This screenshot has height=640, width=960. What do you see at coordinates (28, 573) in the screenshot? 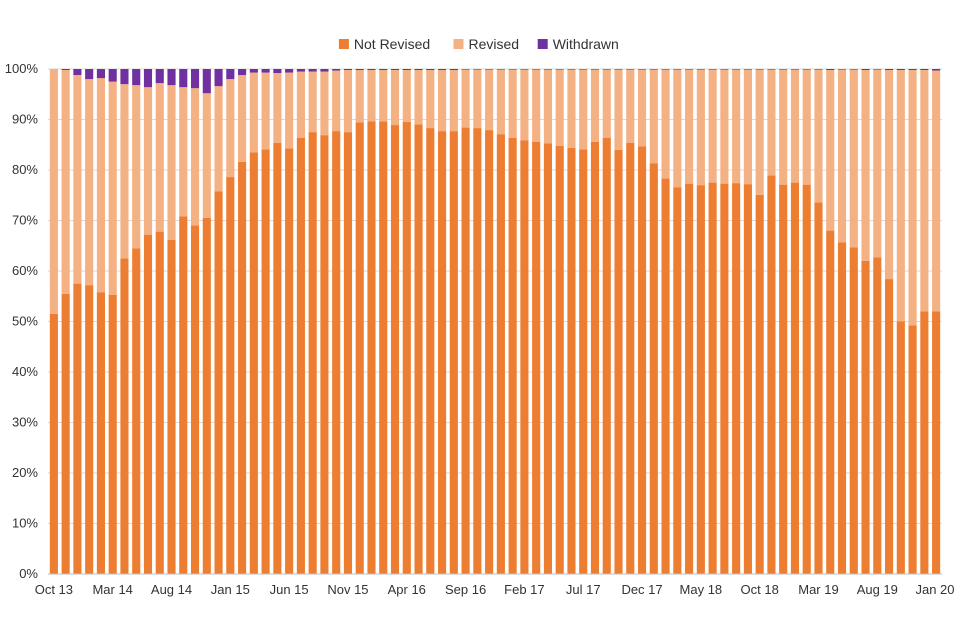
I see `y-tick-label: 0%` at bounding box center [28, 573].